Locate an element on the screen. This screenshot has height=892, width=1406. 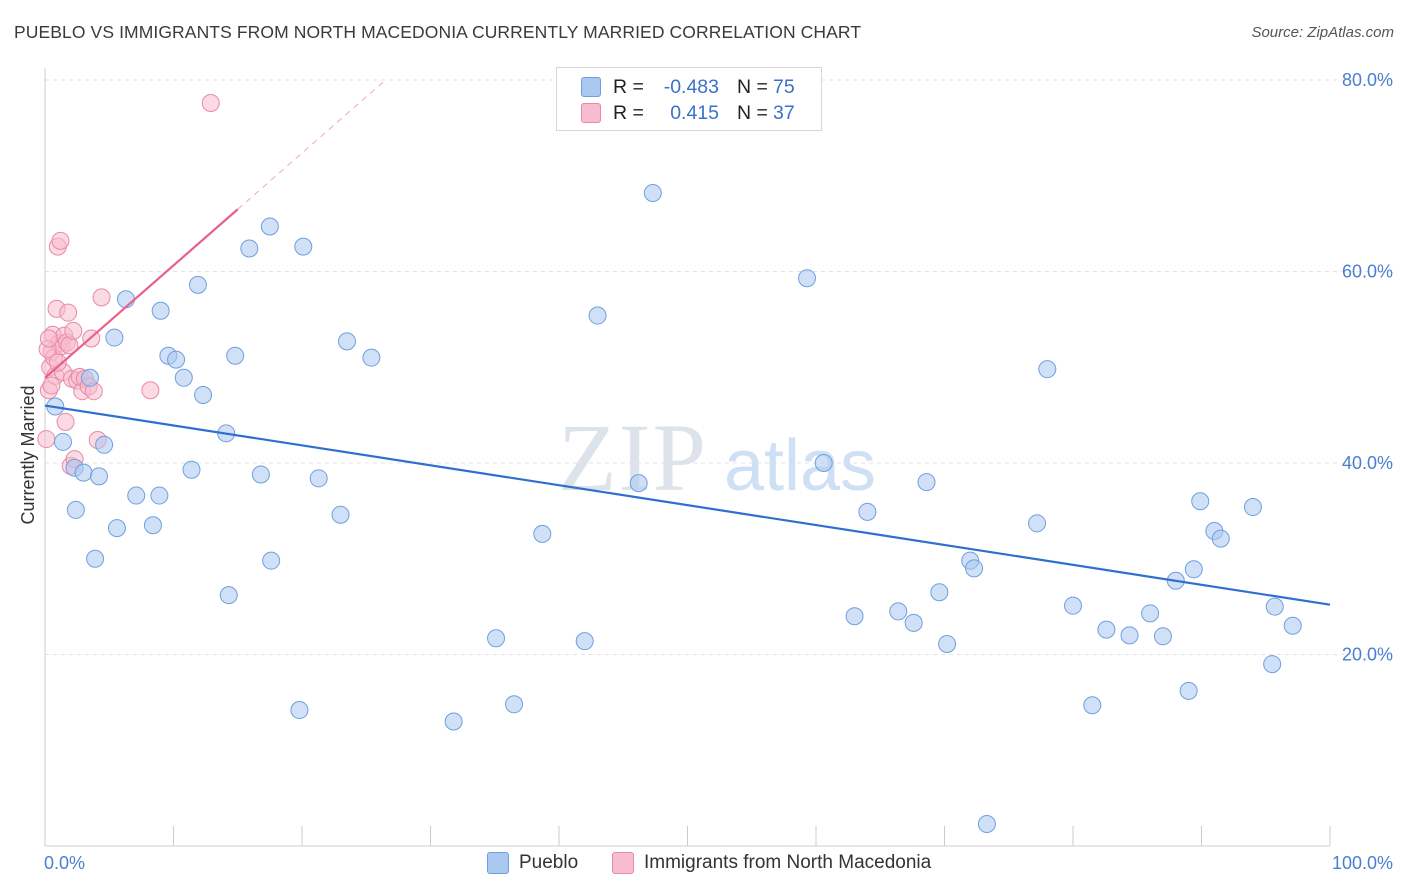
legend-item-macedonia: Immigrants from North Macedonia is located at coordinates (771, 863).